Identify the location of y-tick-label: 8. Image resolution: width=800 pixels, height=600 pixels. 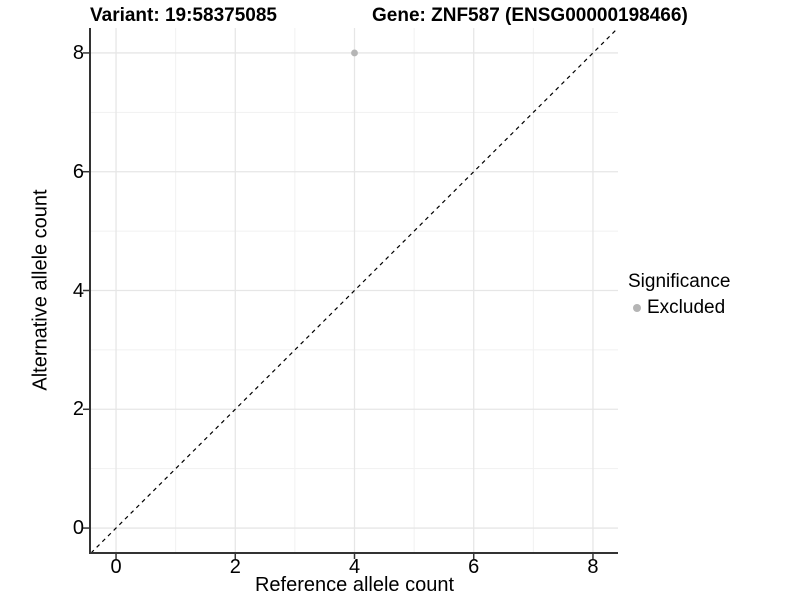
(78, 52).